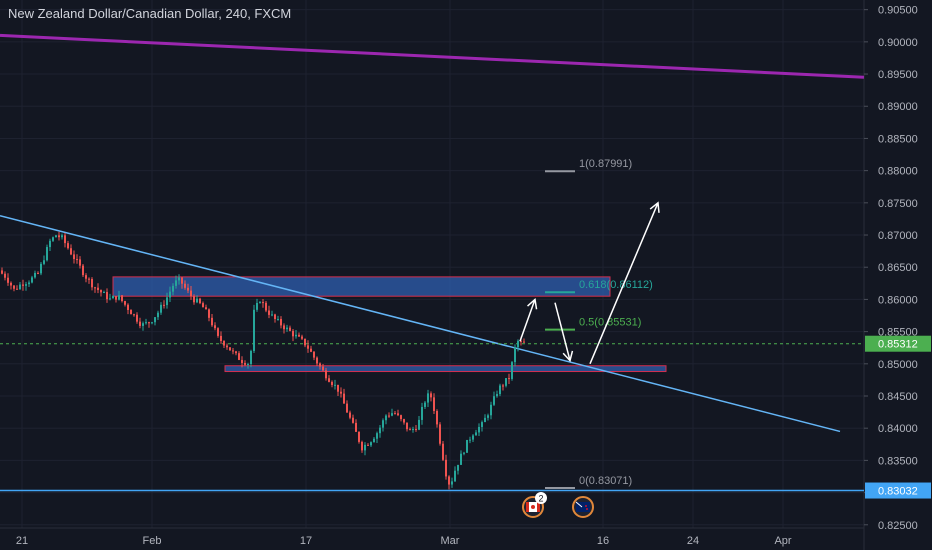 Image resolution: width=932 pixels, height=550 pixels. What do you see at coordinates (583, 507) in the screenshot?
I see `new-zealand-flag-event-icon` at bounding box center [583, 507].